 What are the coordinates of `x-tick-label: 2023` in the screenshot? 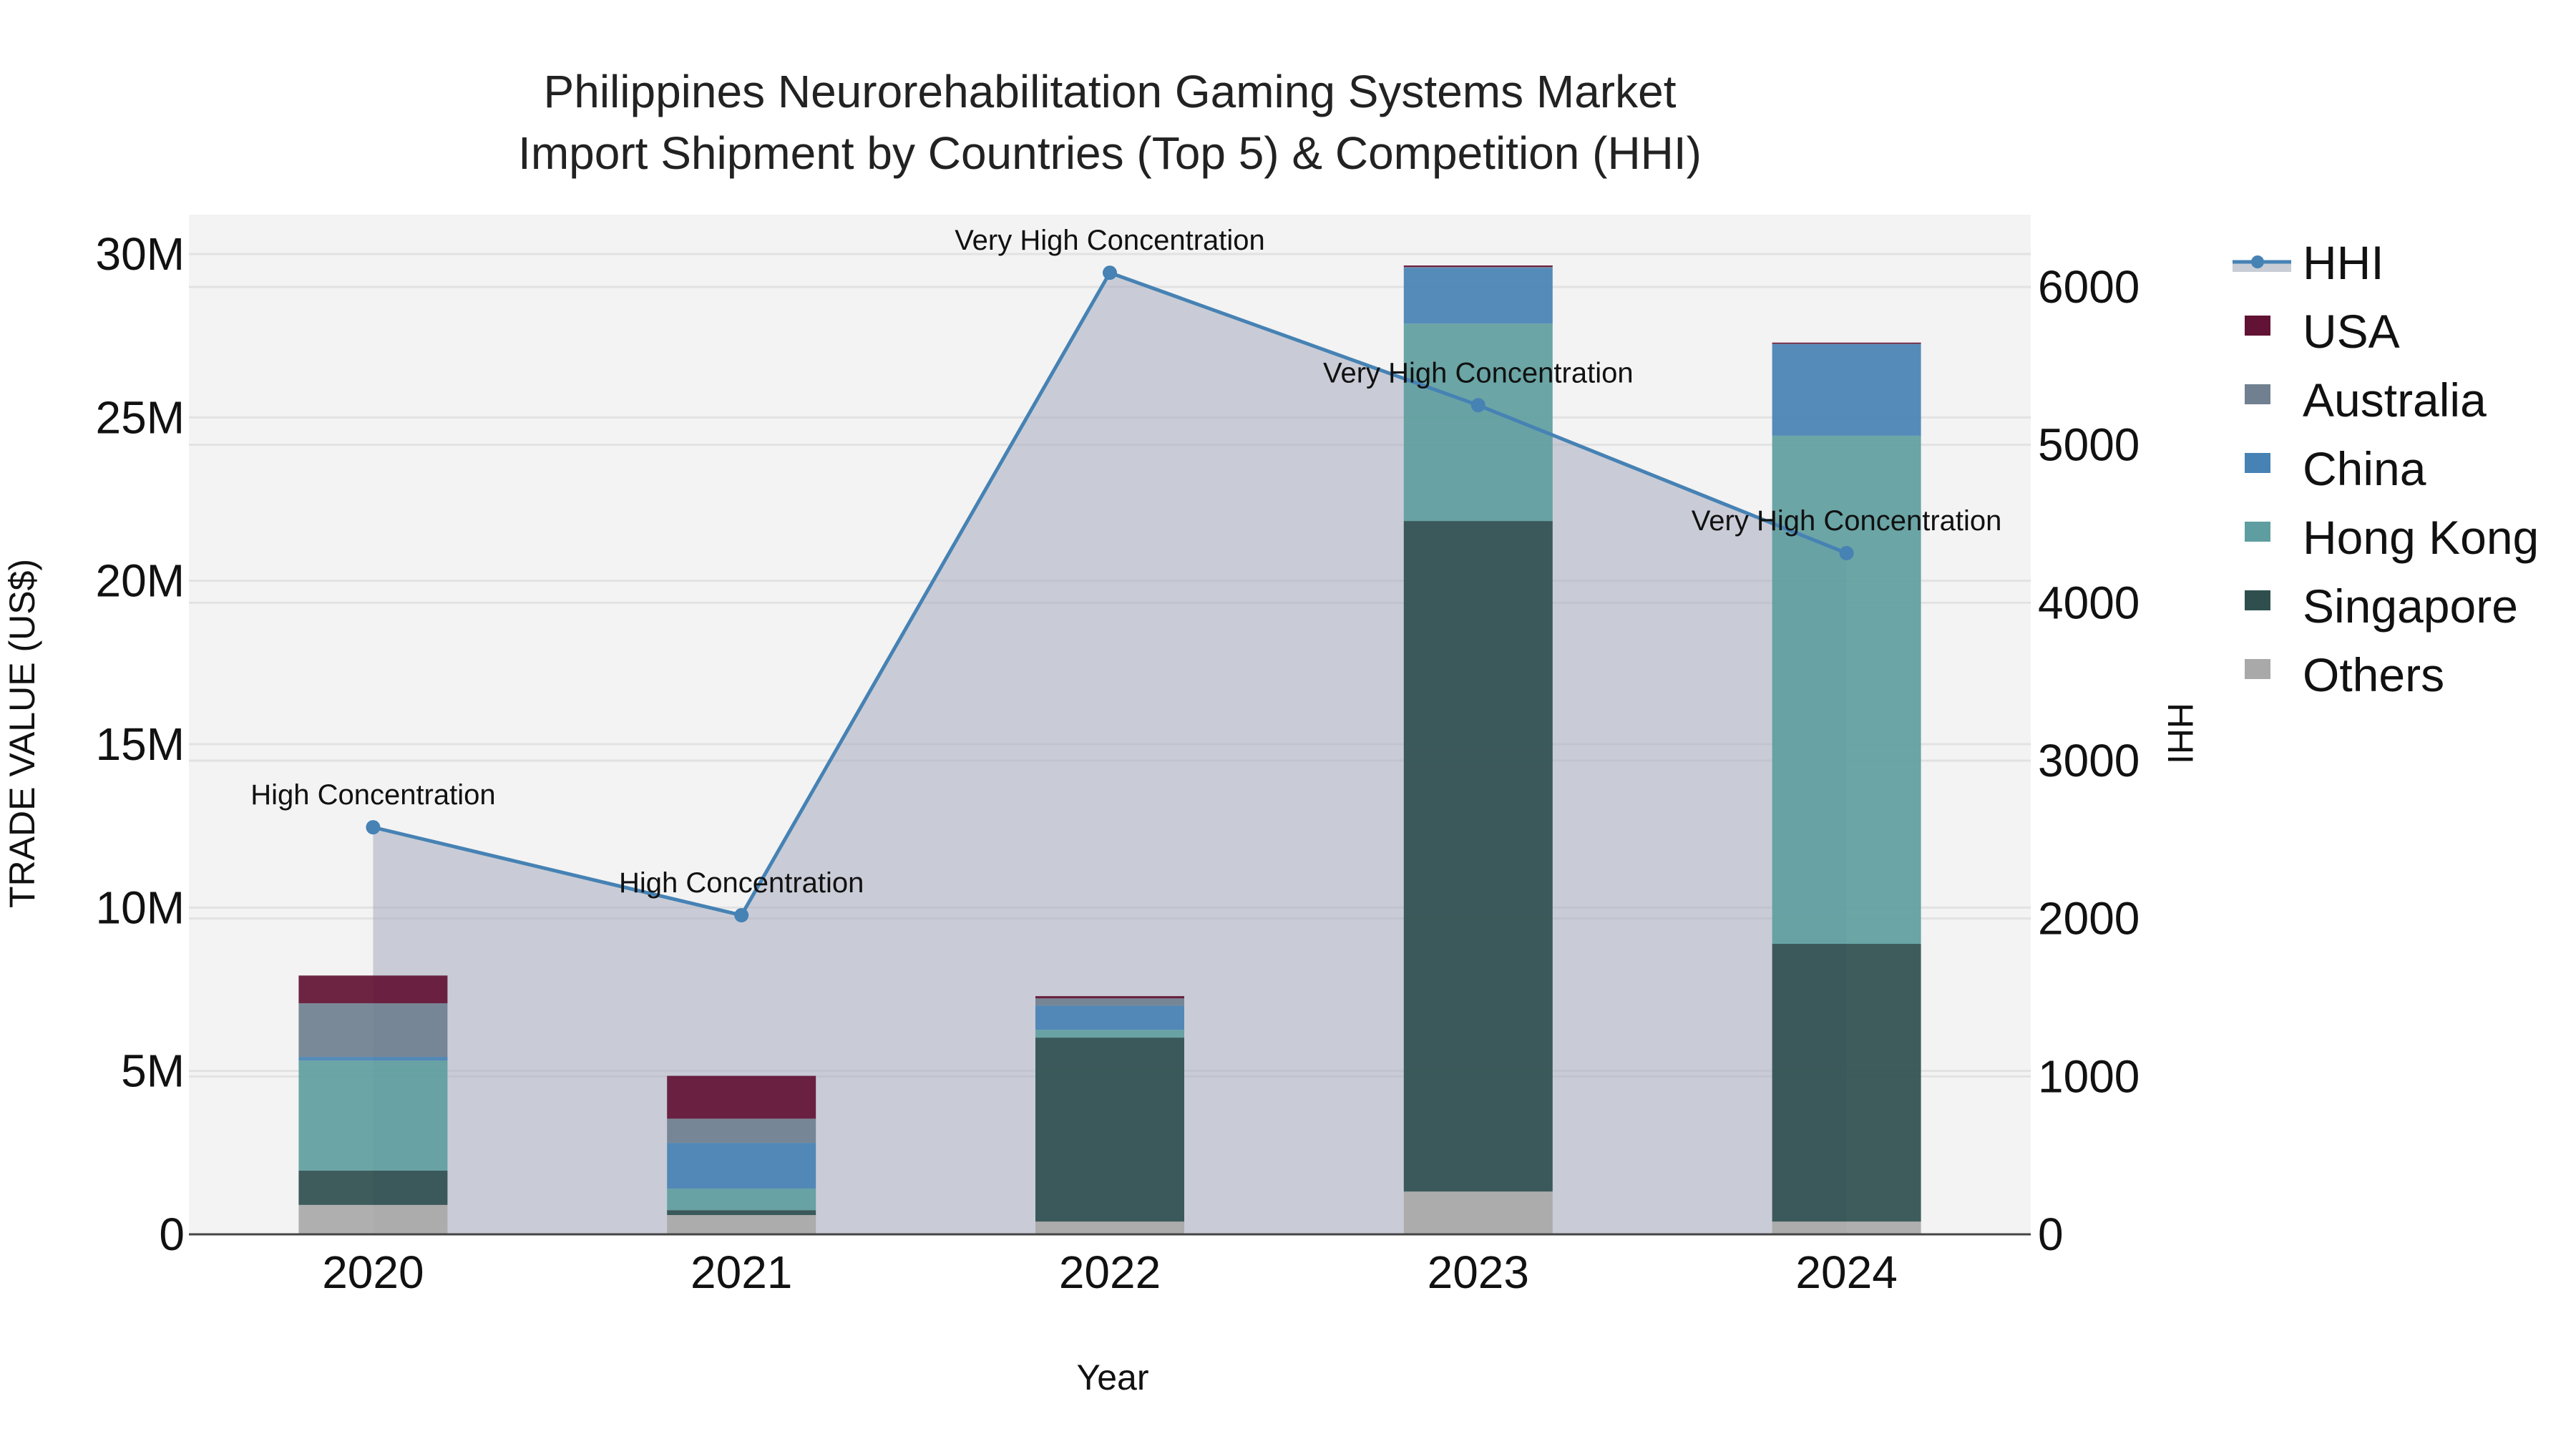 It's located at (1478, 1272).